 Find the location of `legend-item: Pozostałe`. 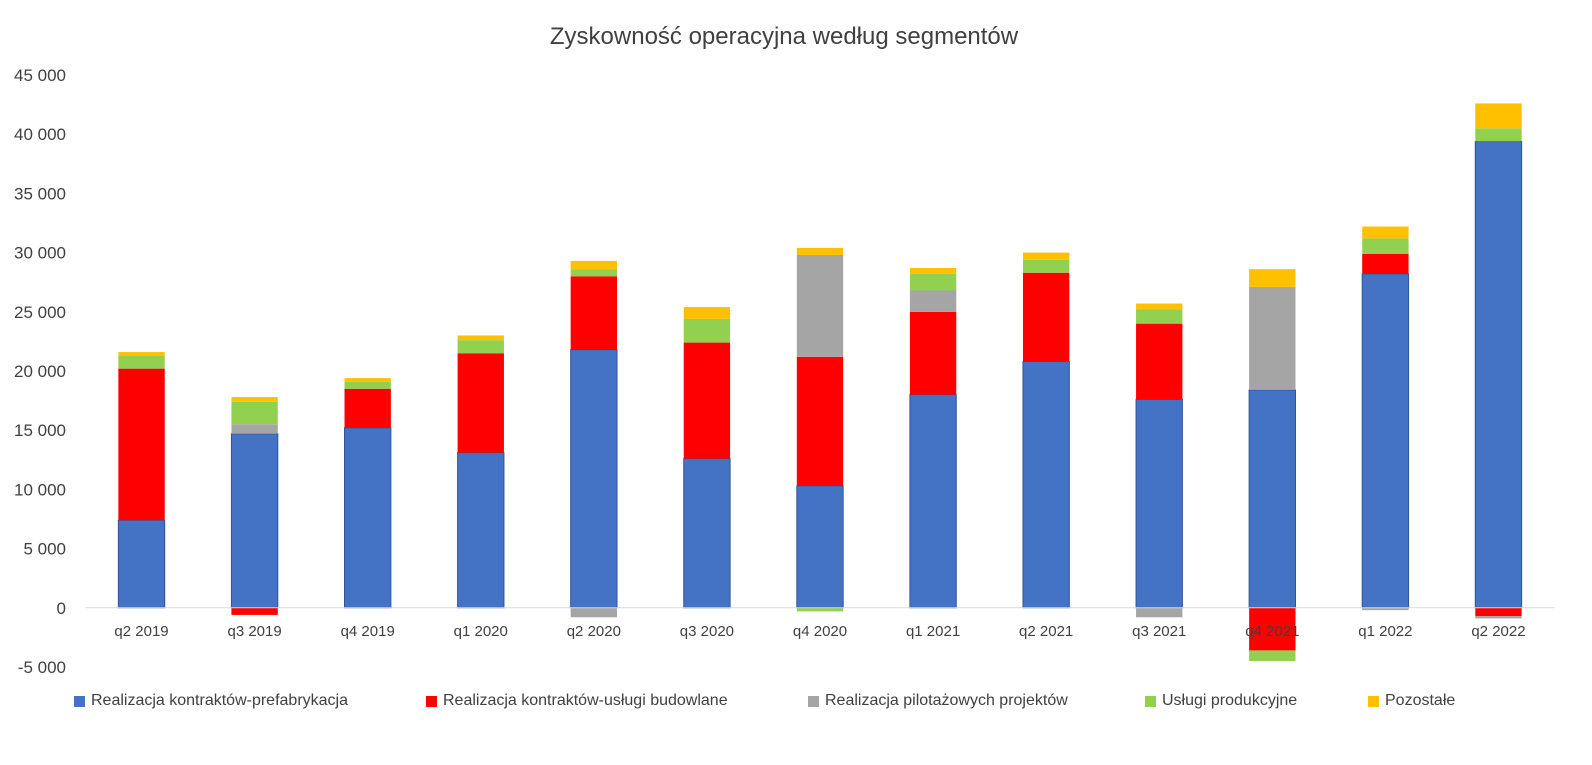

legend-item: Pozostałe is located at coordinates (1411, 701).